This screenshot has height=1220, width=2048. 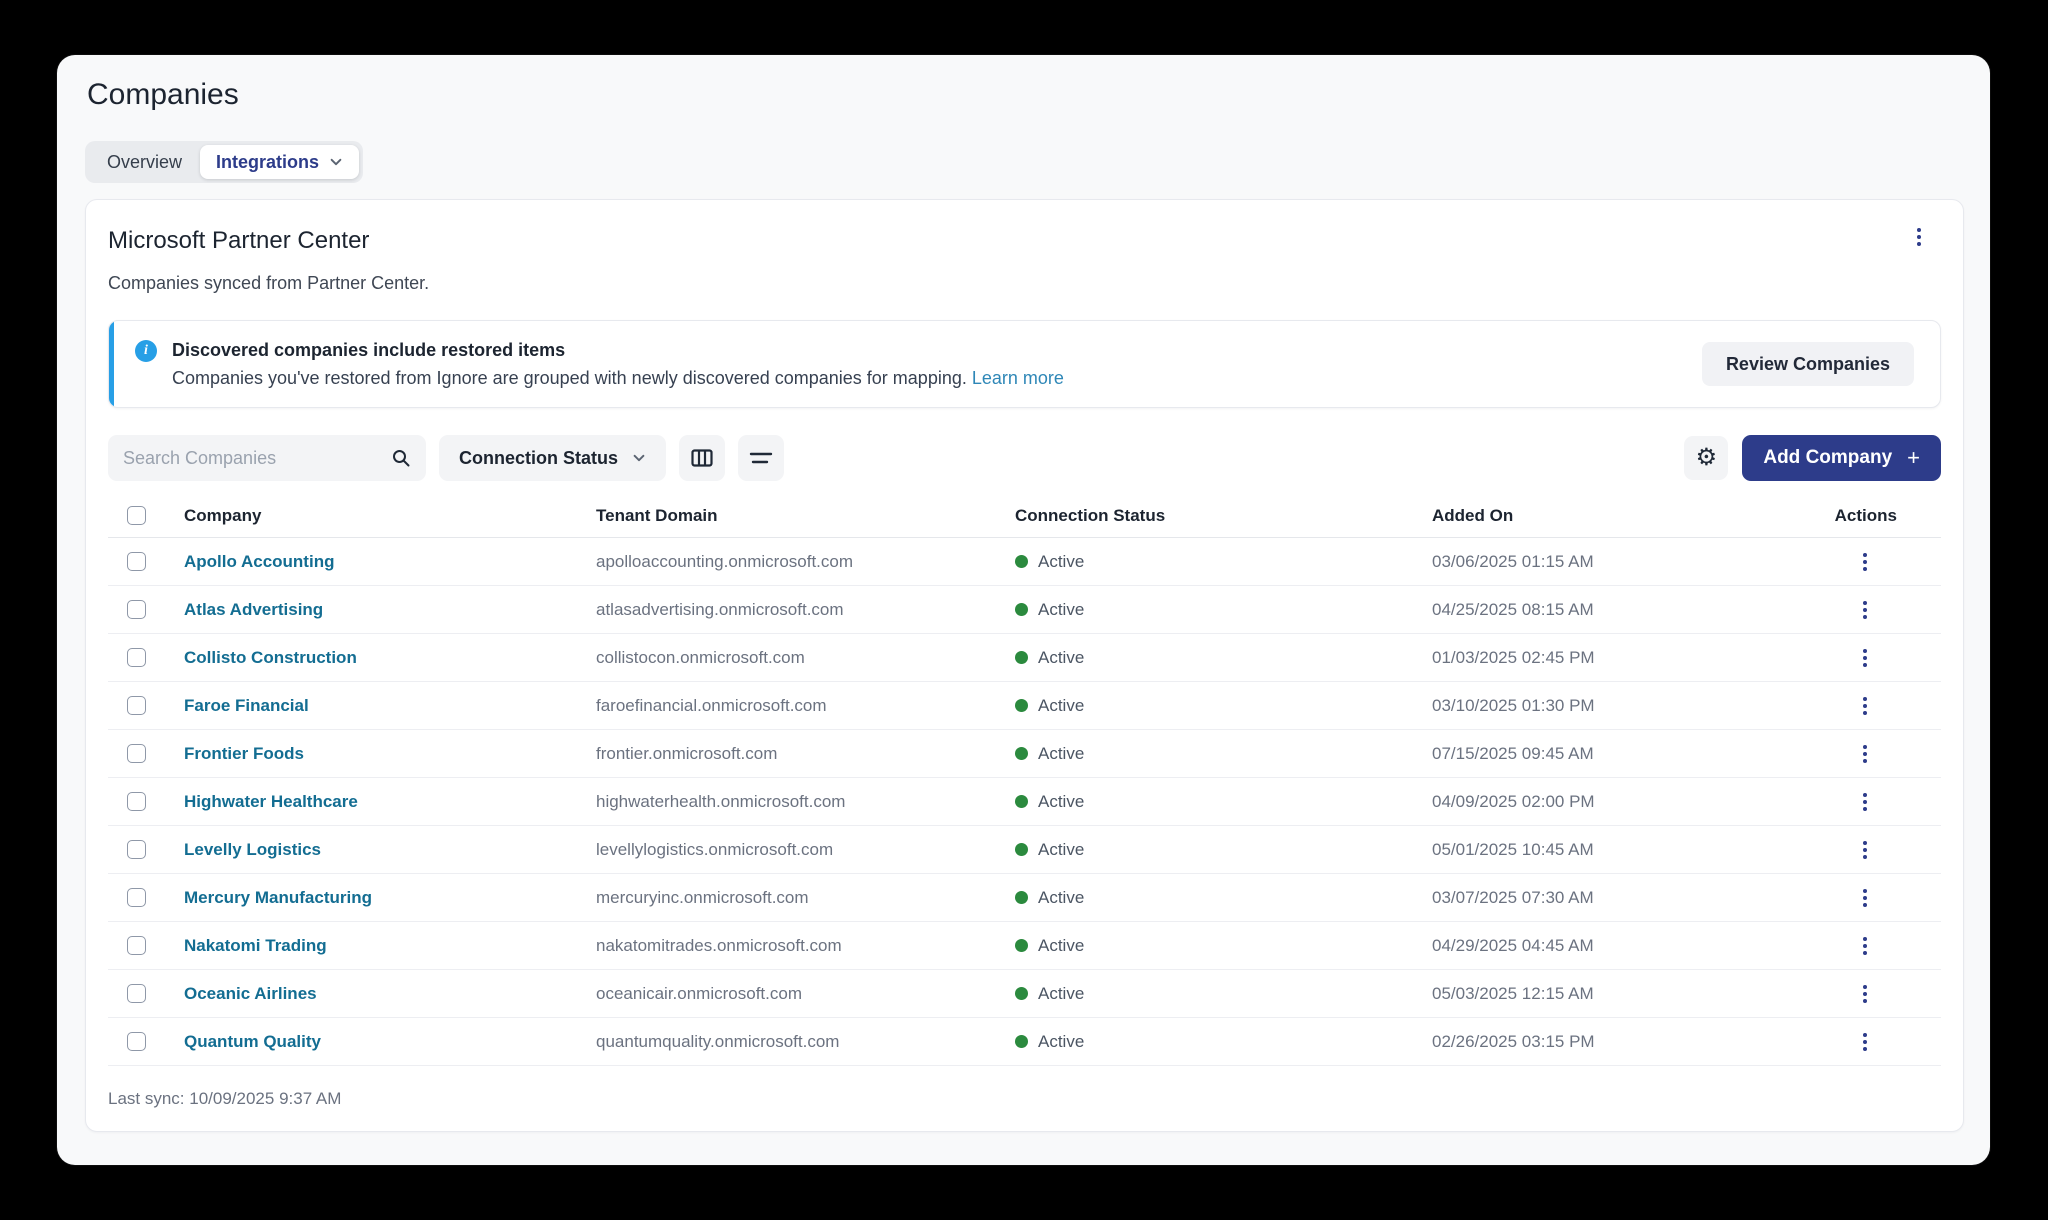 What do you see at coordinates (246, 705) in the screenshot?
I see `company-link: Faroe Financial` at bounding box center [246, 705].